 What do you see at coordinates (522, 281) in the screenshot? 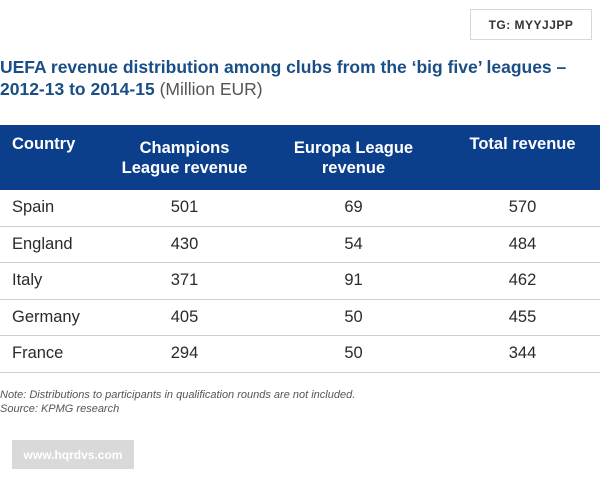
I see `cell-total: 462` at bounding box center [522, 281].